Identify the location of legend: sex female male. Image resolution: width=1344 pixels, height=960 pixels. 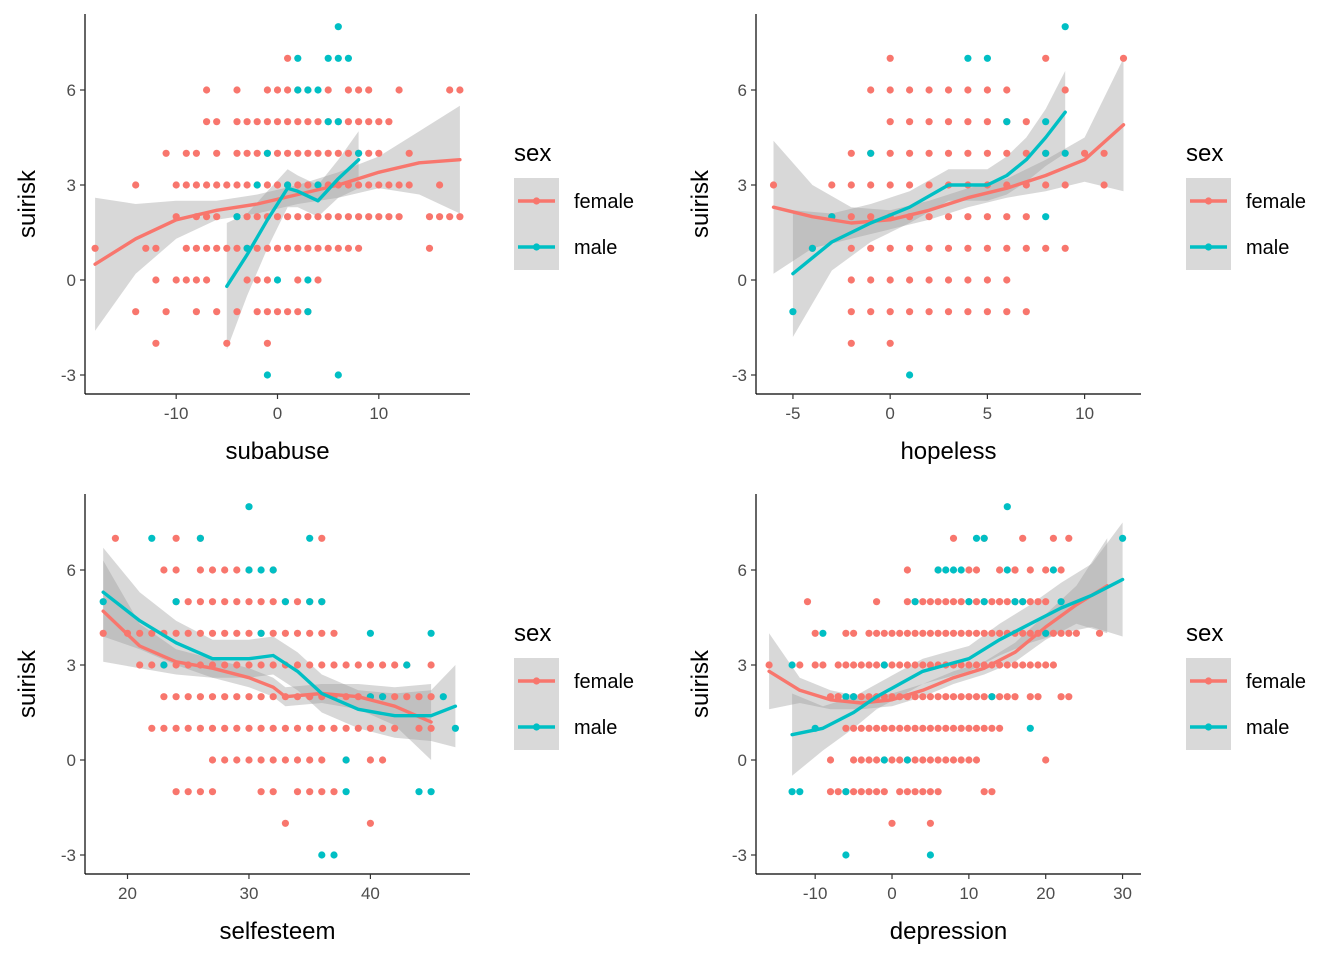
(574, 205).